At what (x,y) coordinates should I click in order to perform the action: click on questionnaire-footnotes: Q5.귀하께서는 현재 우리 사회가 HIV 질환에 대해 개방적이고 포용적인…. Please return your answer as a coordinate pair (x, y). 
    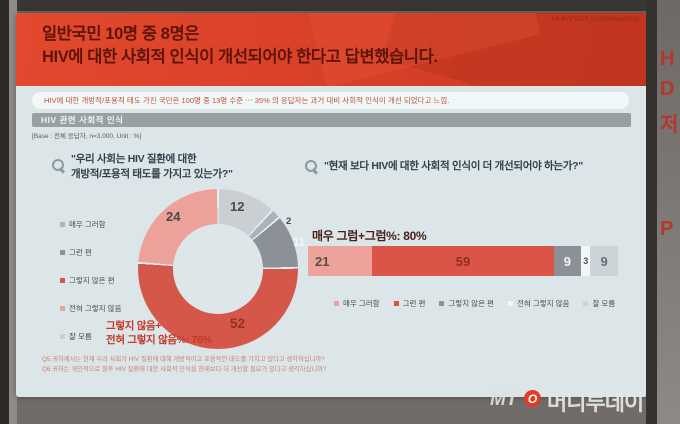
    Looking at the image, I should click on (184, 365).